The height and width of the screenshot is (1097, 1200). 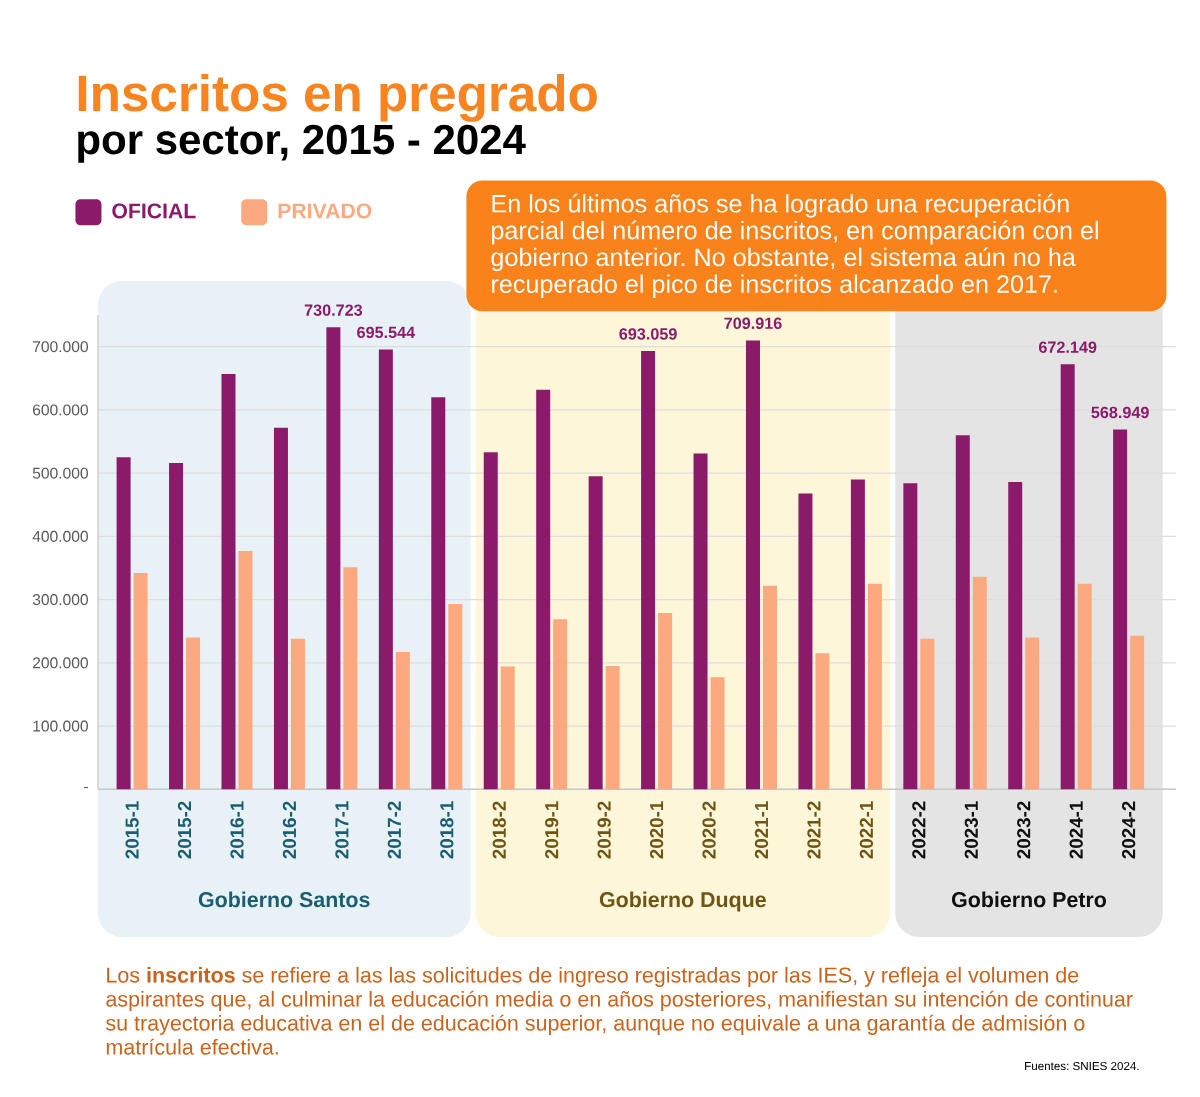 What do you see at coordinates (60, 726) in the screenshot?
I see `y-tick-label: 100.000` at bounding box center [60, 726].